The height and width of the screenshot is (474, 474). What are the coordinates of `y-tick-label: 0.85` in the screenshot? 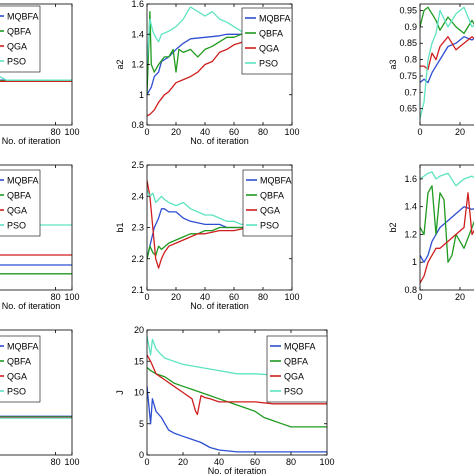 It's located at (408, 43).